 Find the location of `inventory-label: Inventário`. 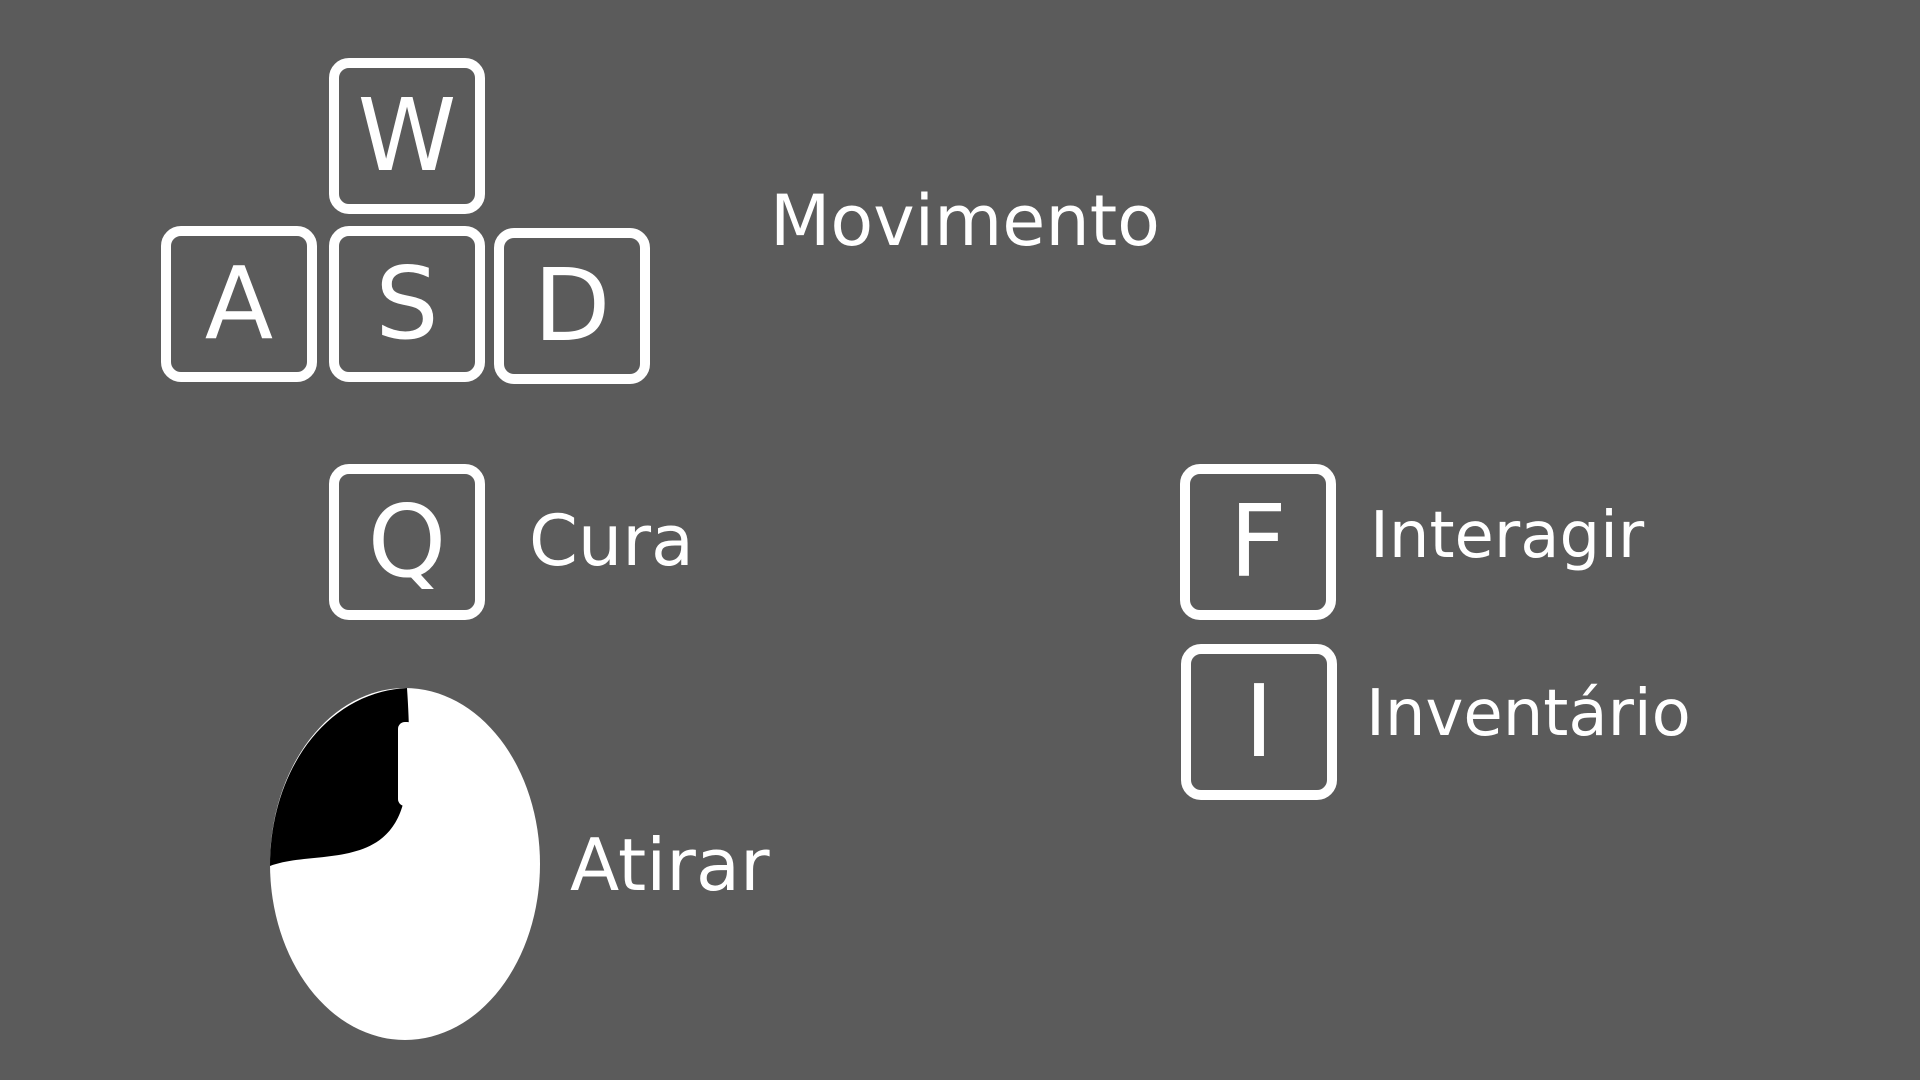

inventory-label: Inventário is located at coordinates (1528, 714).